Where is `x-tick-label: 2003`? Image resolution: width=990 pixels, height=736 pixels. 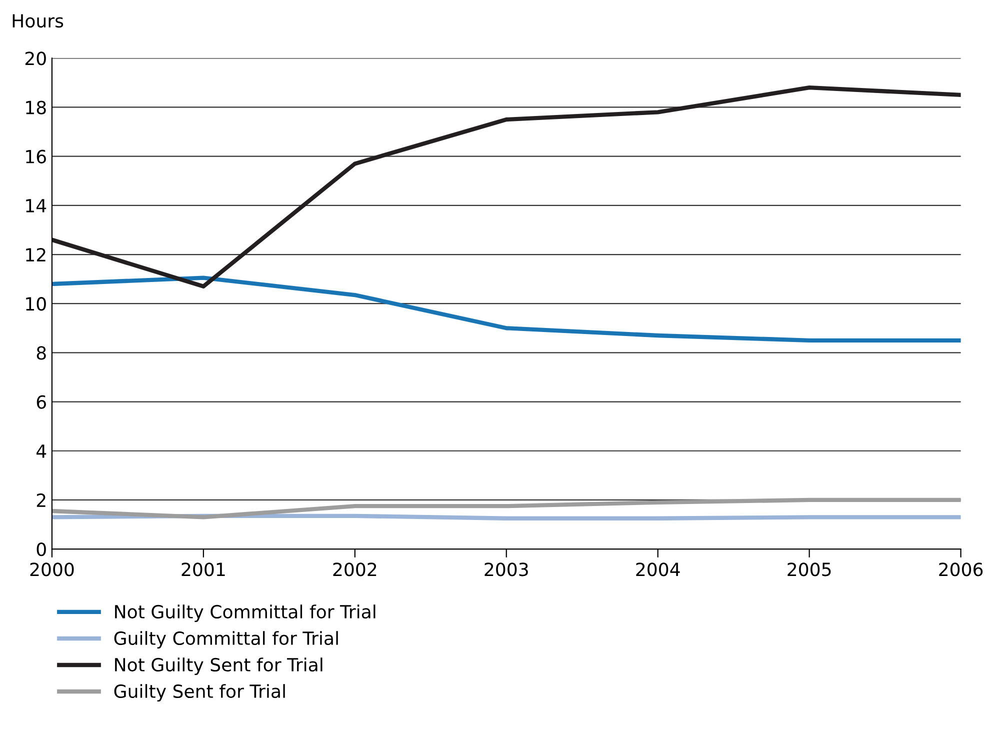
x-tick-label: 2003 is located at coordinates (506, 569).